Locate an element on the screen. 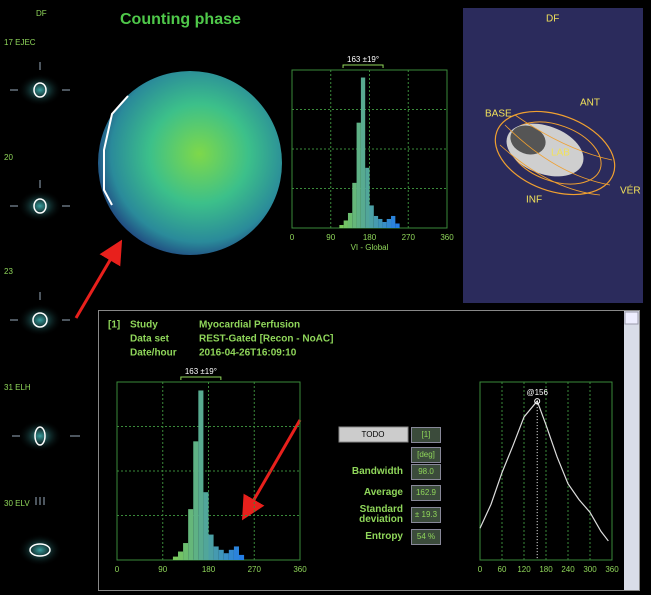  label-base: BASE is located at coordinates (498, 114).